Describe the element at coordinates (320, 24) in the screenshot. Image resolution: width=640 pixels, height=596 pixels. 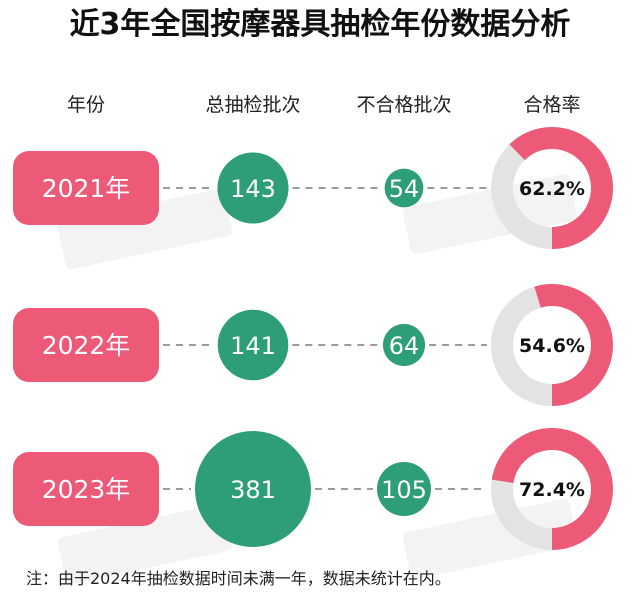
I see `chart-title: 近3年全国按摩器具抽检年份数据分析` at that location.